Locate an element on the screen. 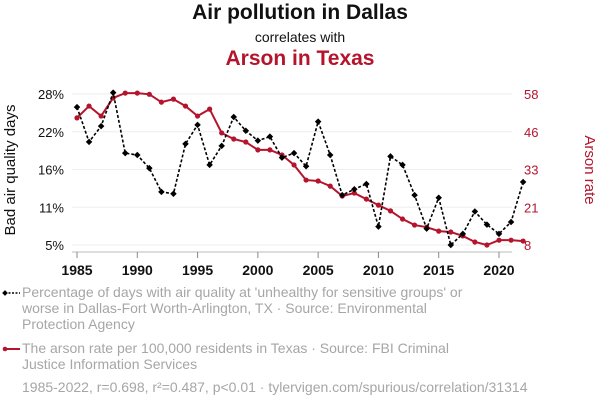 The image size is (600, 408). y-tick-label-right: 58 is located at coordinates (531, 94).